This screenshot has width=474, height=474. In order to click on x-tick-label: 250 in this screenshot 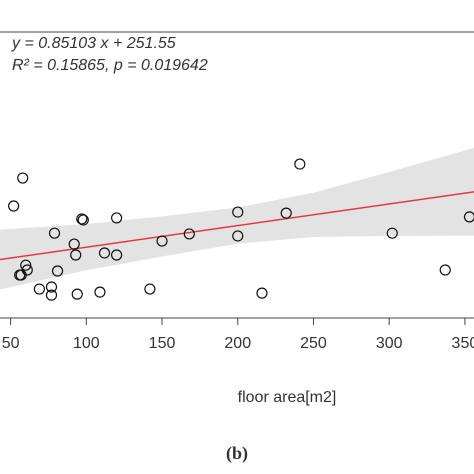, I will do `click(313, 343)`.